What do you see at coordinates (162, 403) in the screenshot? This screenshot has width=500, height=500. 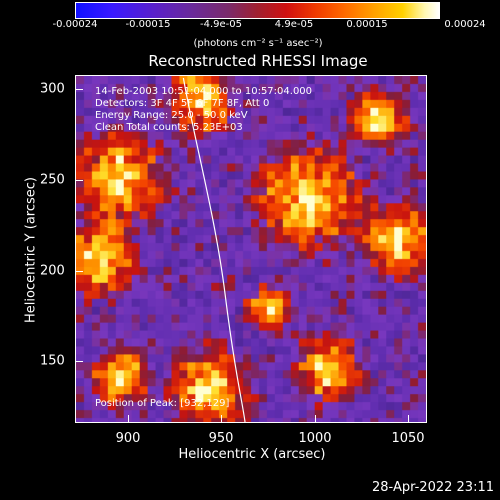 I see `peak-position-text: Position of Peak: [932,129]` at bounding box center [162, 403].